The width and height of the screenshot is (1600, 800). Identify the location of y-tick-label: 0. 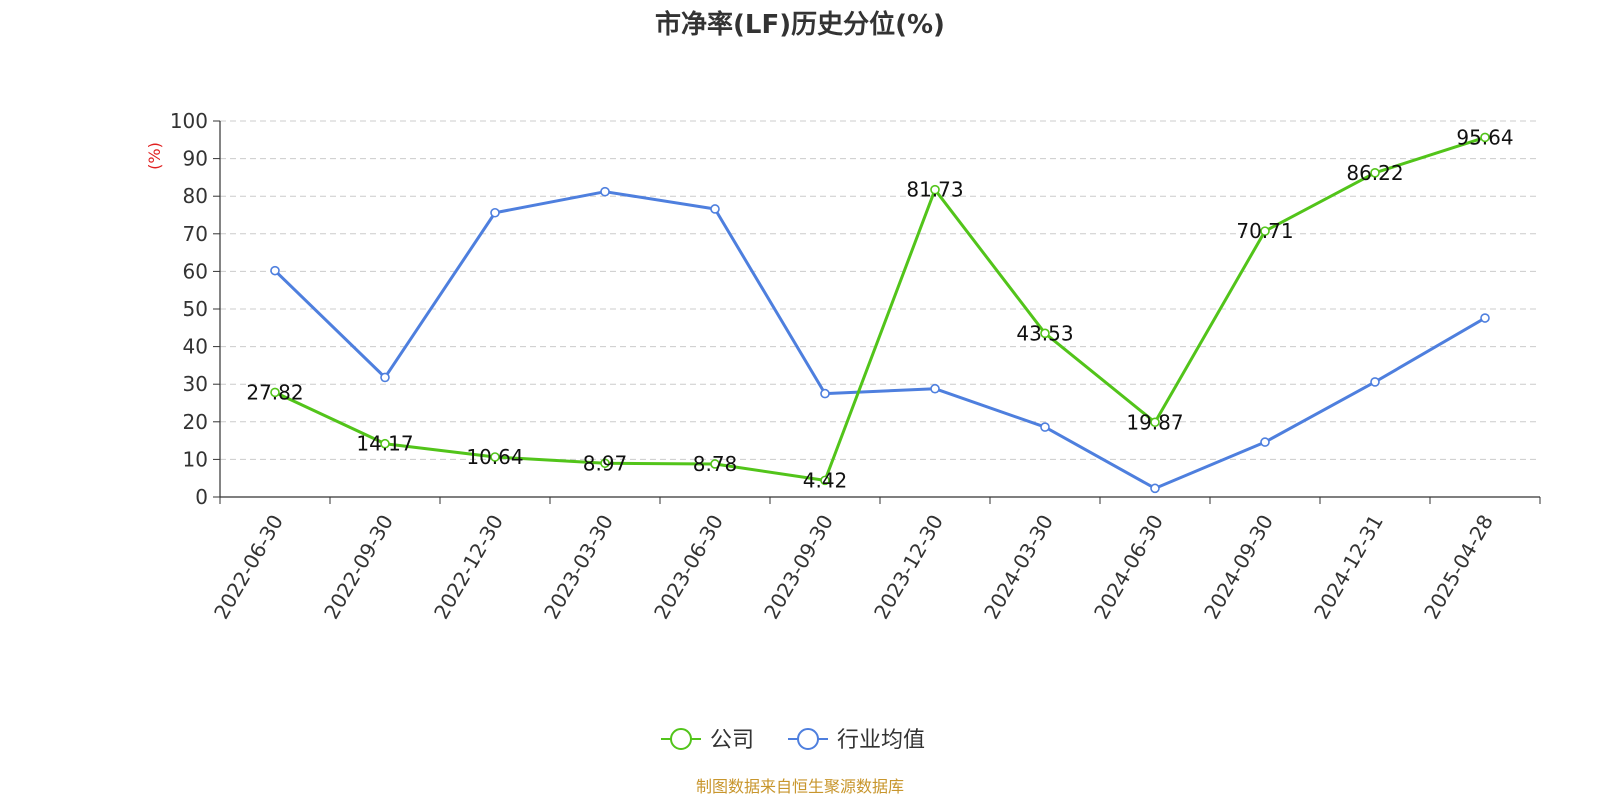
(201, 497).